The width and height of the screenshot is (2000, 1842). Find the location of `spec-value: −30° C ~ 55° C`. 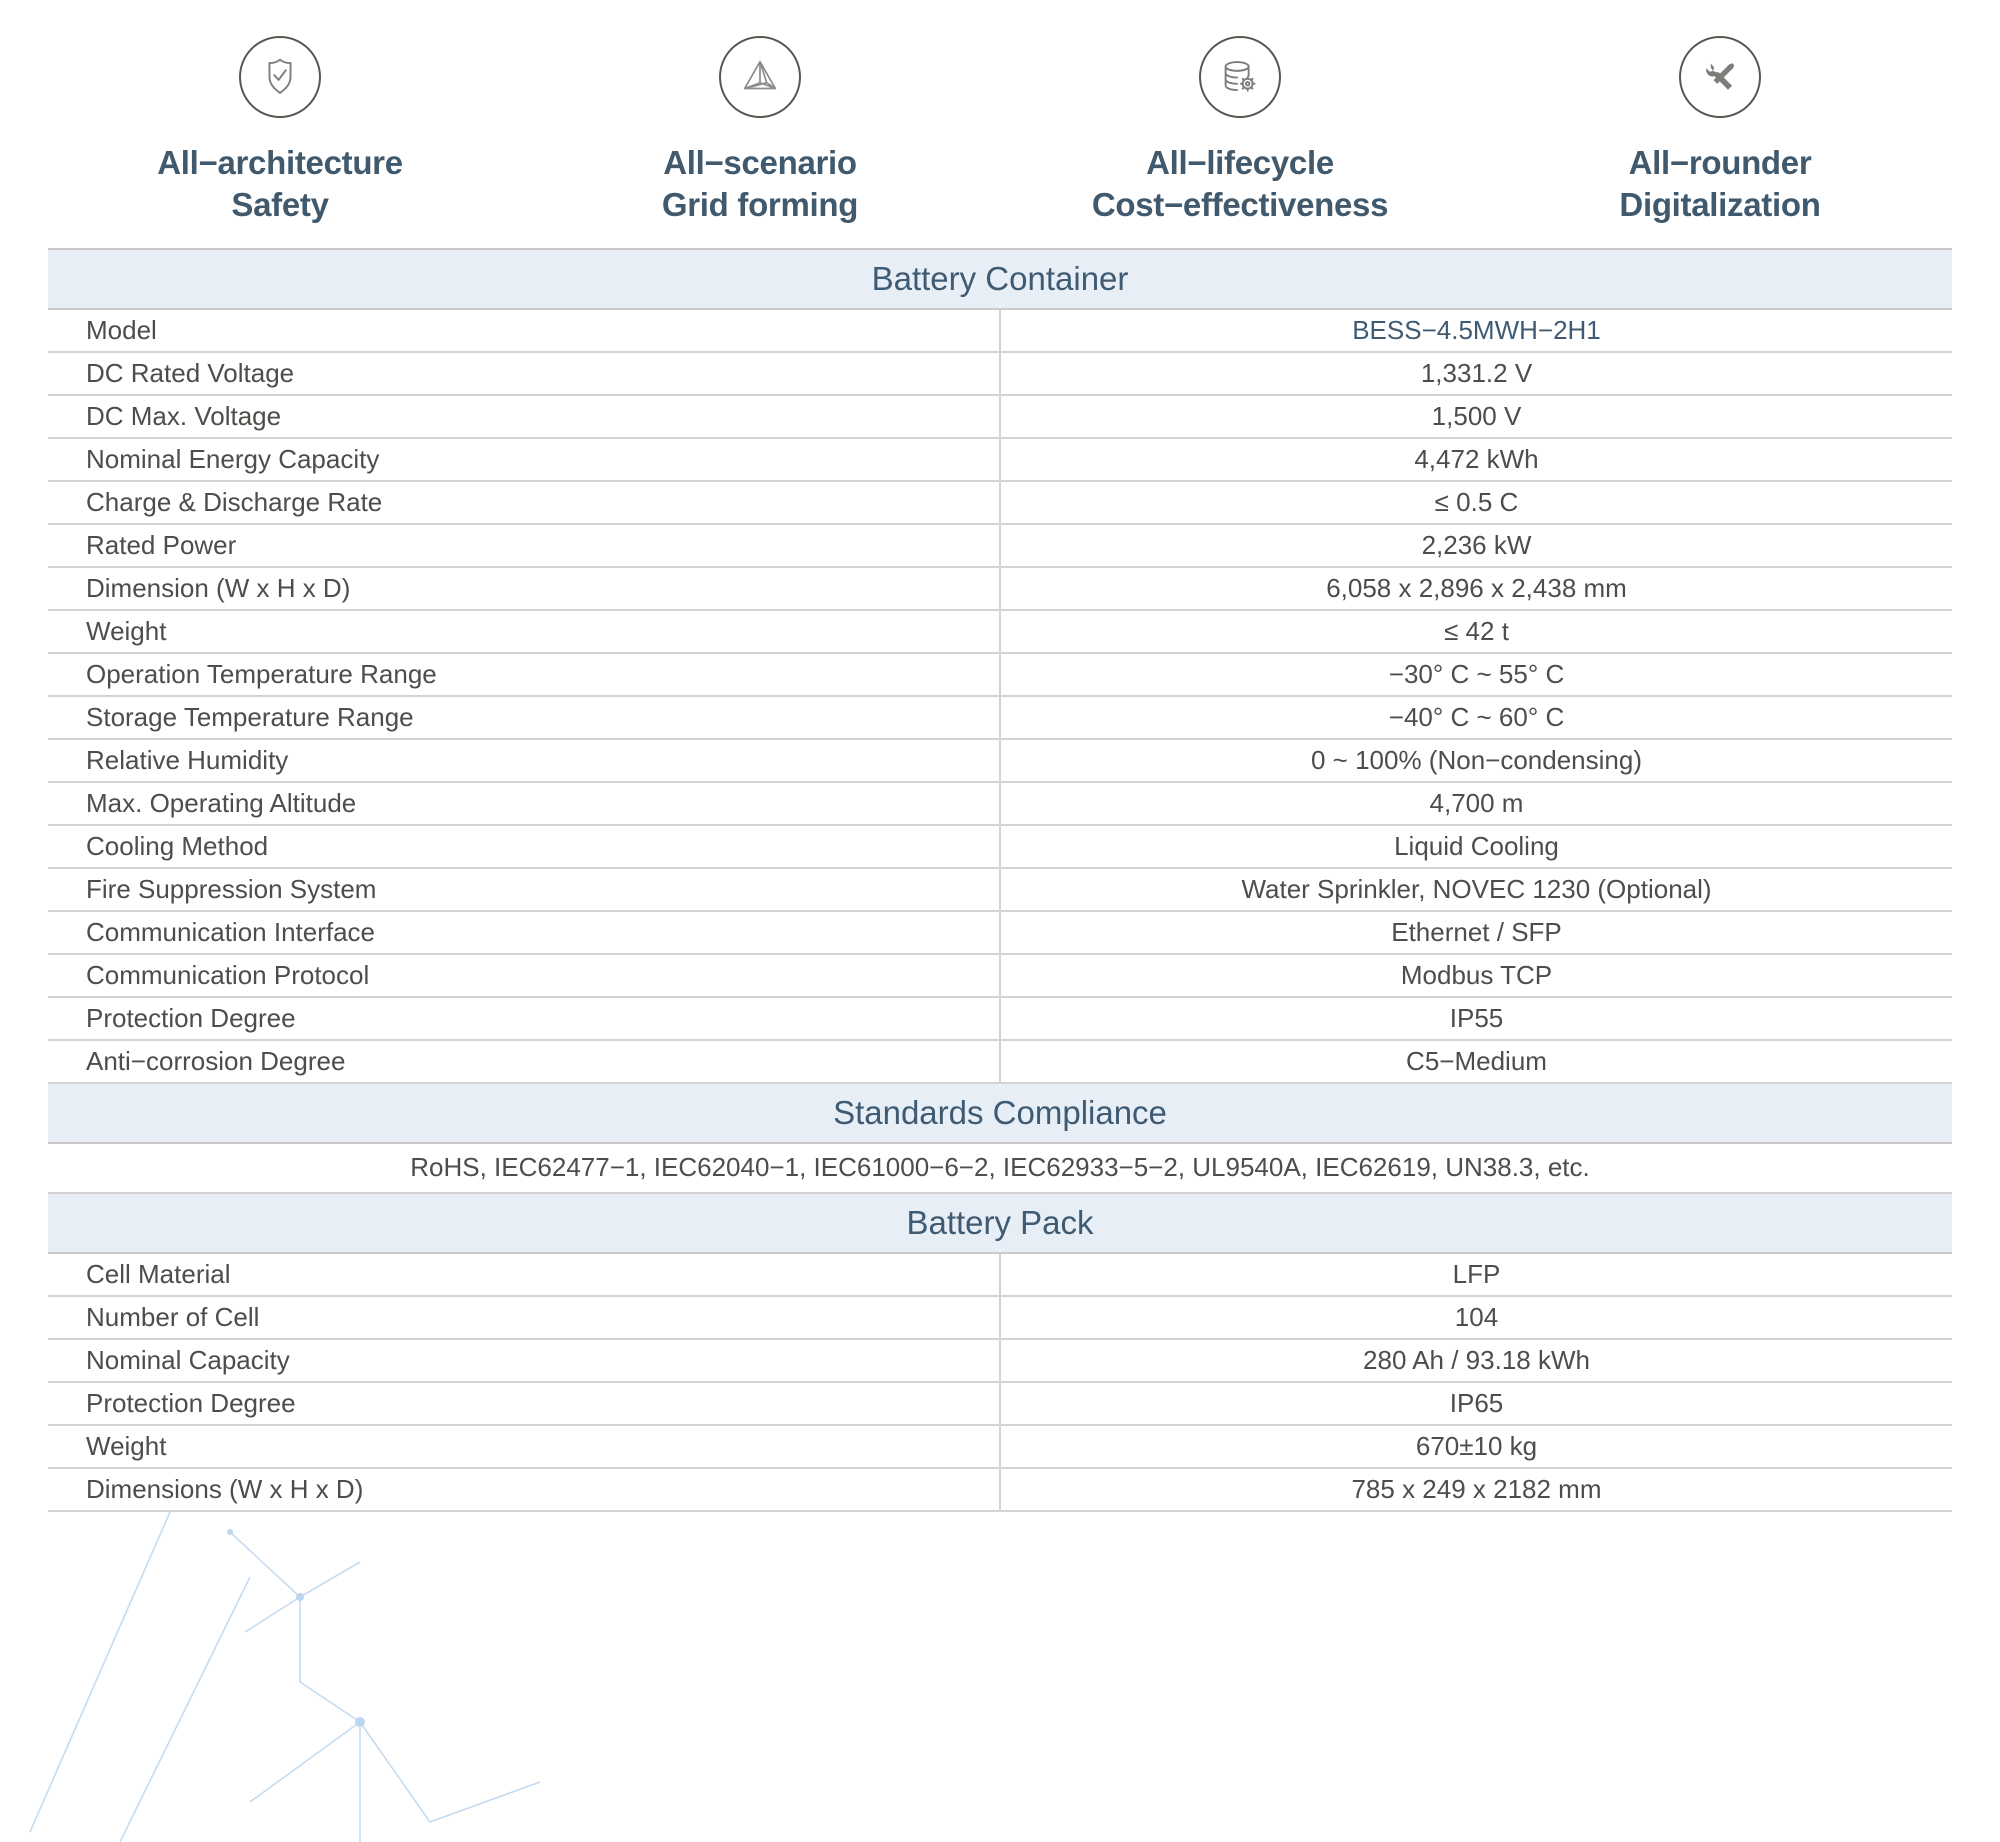

spec-value: −30° C ~ 55° C is located at coordinates (1476, 674).